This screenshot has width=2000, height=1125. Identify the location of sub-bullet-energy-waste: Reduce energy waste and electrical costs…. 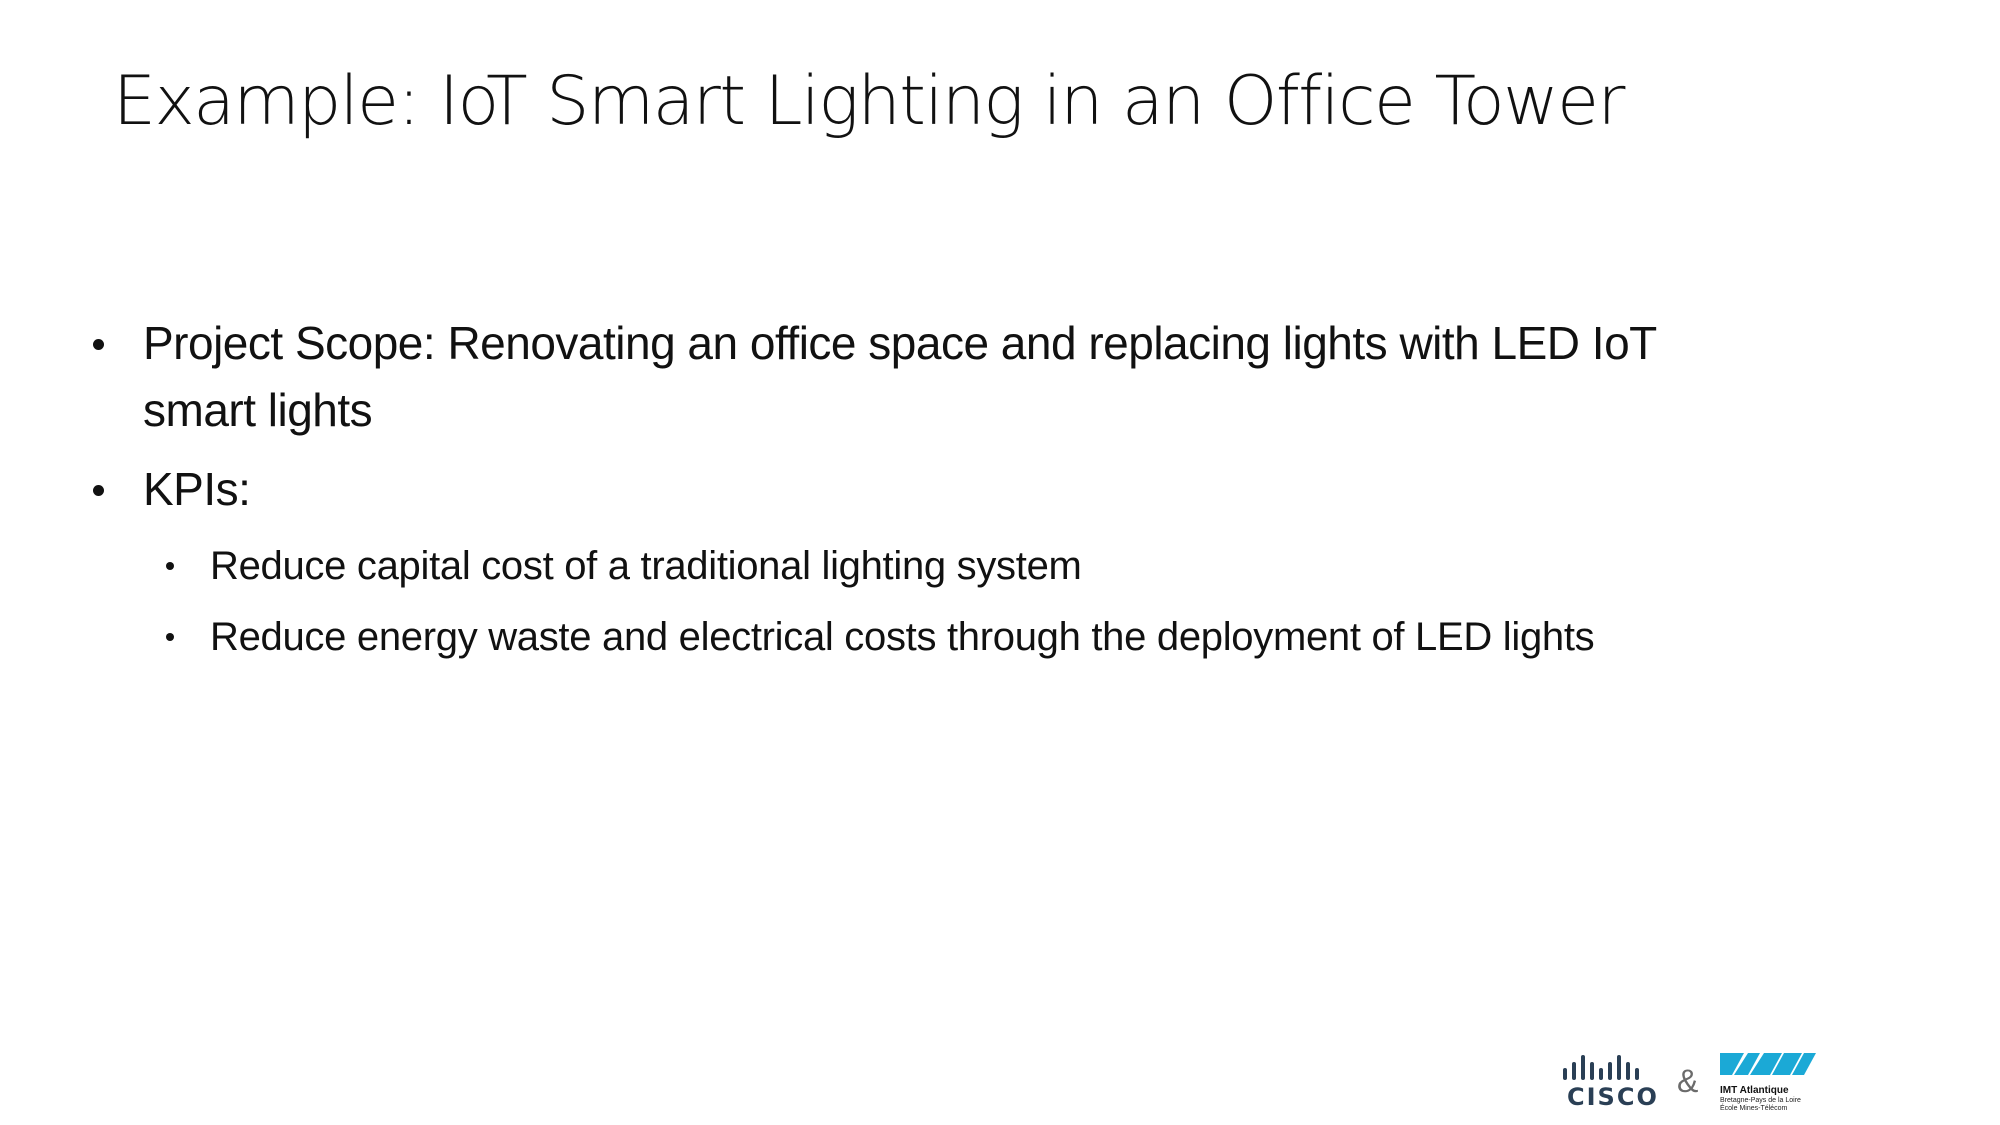
(913, 637).